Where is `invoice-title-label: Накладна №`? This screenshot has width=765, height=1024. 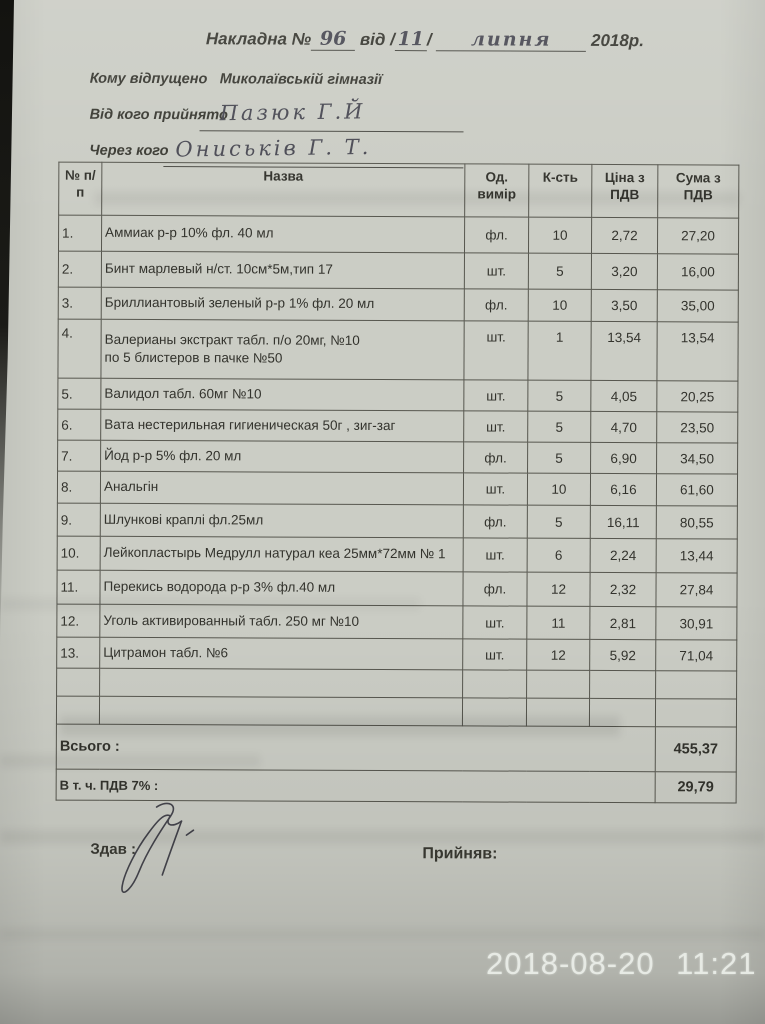
invoice-title-label: Накладна № is located at coordinates (258, 39).